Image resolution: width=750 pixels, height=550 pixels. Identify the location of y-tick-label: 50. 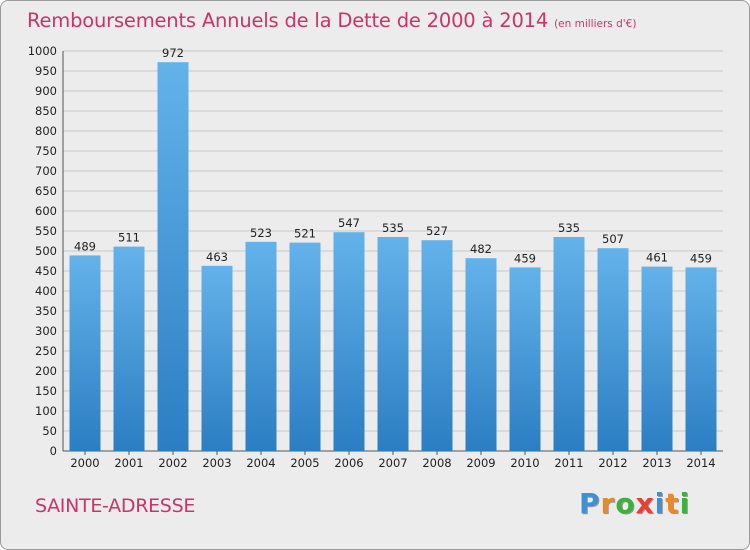
(49, 431).